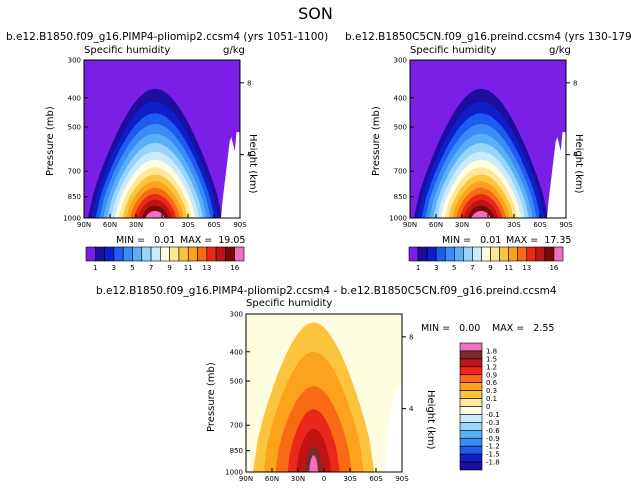 This screenshot has height=493, width=631. I want to click on panel1-colorbar-label: 1, so click(95, 268).